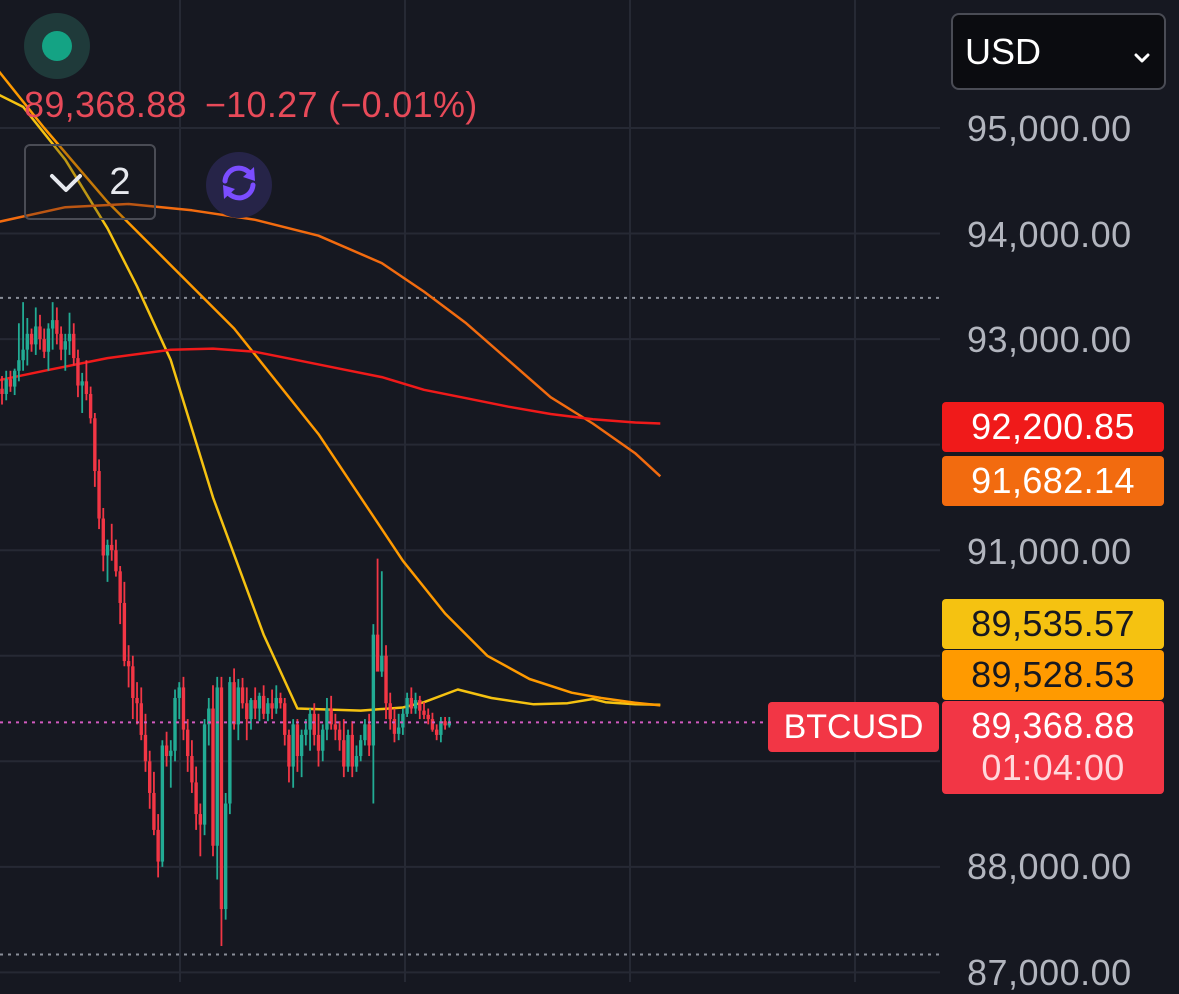 Image resolution: width=1179 pixels, height=994 pixels. What do you see at coordinates (1049, 972) in the screenshot?
I see `price-axis-label: 87,000.00` at bounding box center [1049, 972].